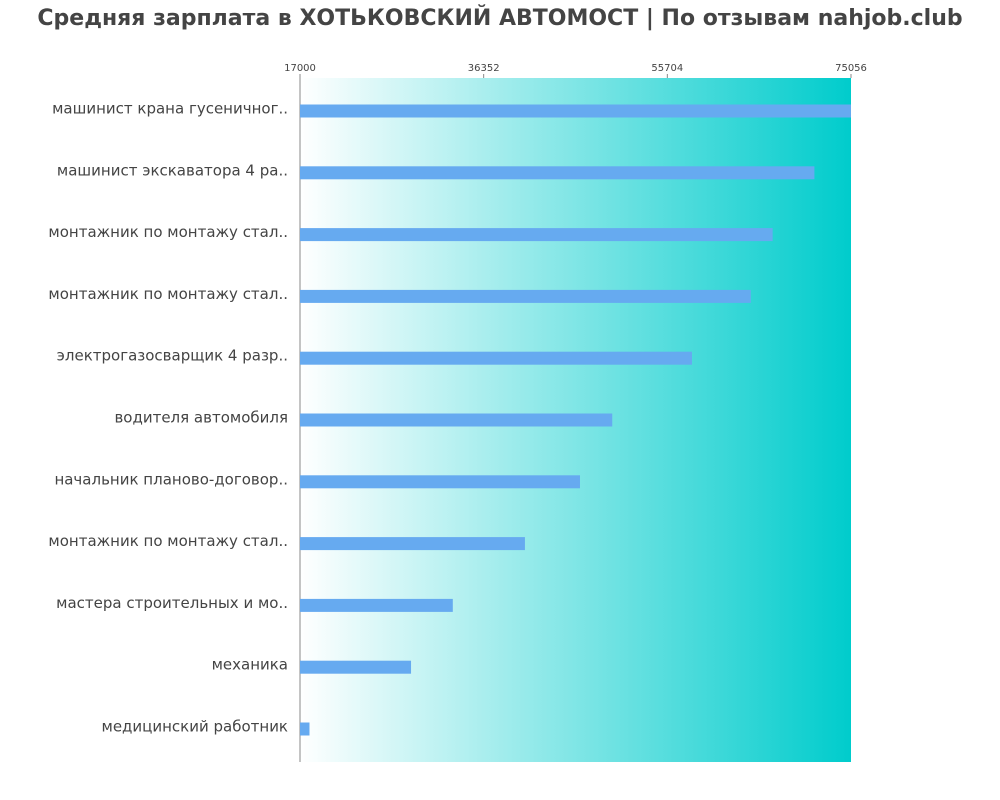 This screenshot has height=800, width=1000. What do you see at coordinates (667, 68) in the screenshot?
I see `x-tick-label: 55704` at bounding box center [667, 68].